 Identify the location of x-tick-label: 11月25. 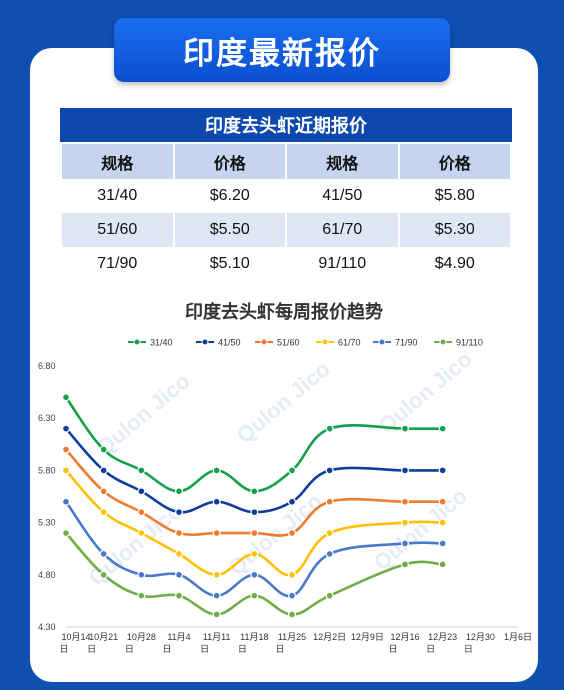
(292, 637).